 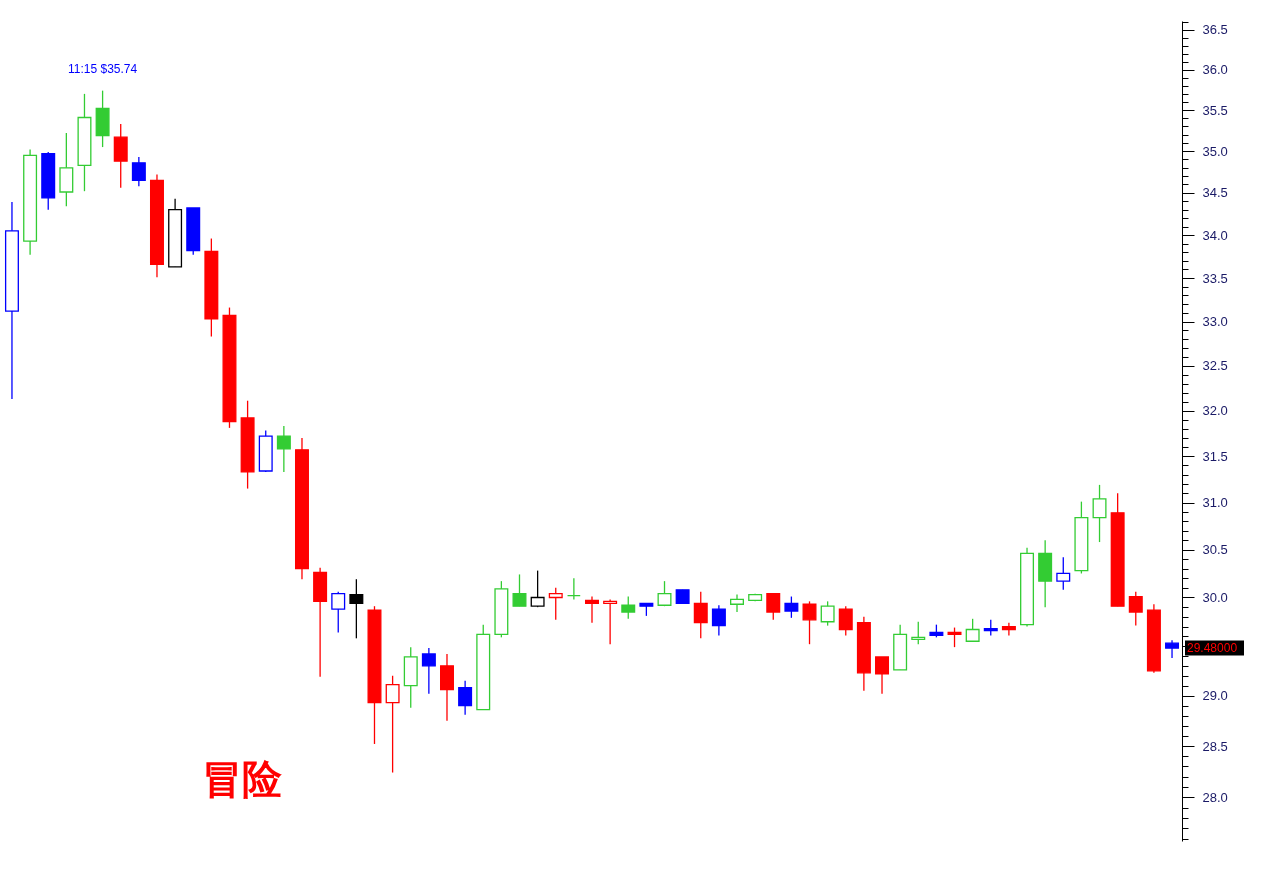 What do you see at coordinates (242, 778) in the screenshot?
I see `annotation: 冒险` at bounding box center [242, 778].